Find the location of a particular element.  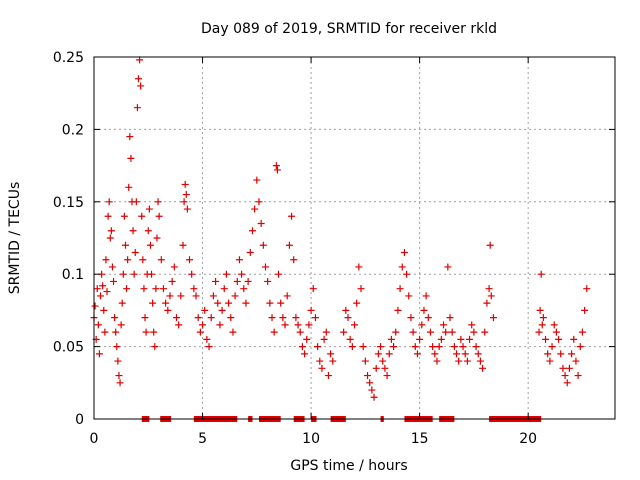

y-tick-label: 0 is located at coordinates (79, 420).